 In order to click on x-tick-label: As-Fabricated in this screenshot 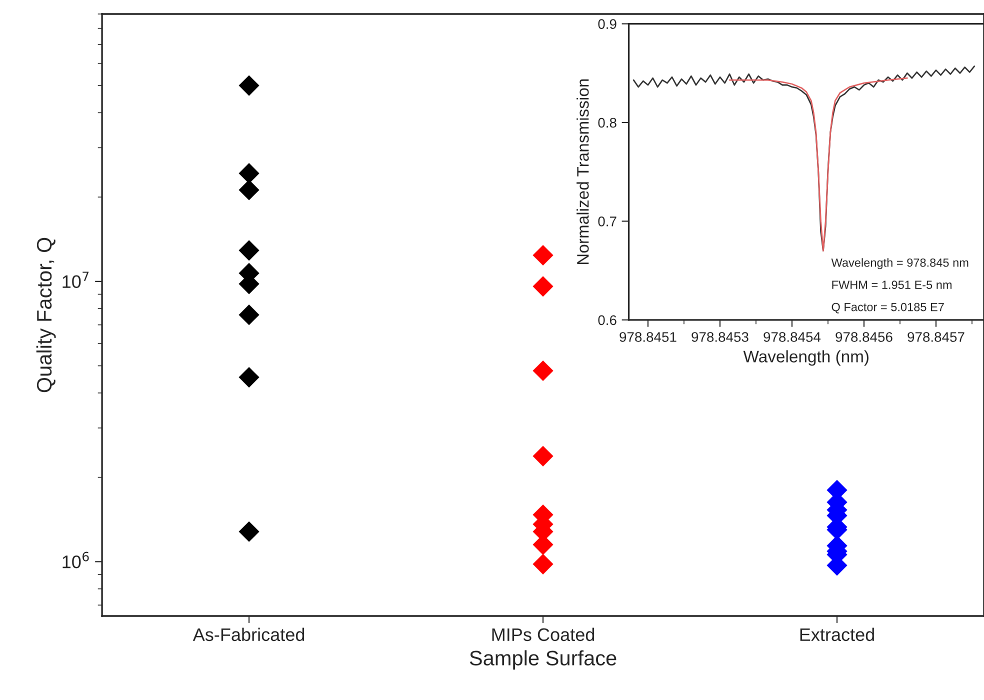, I will do `click(248, 635)`.